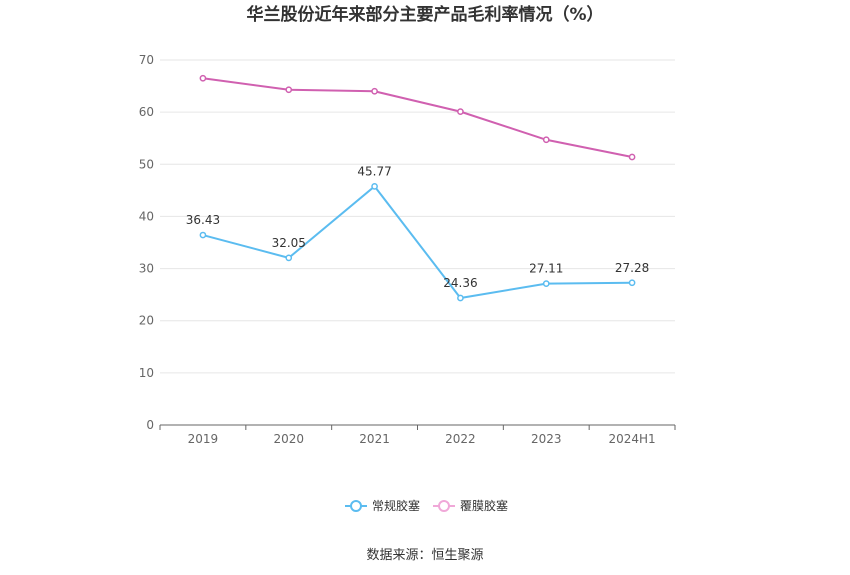 This screenshot has height=575, width=850. I want to click on y-tick-label: 70, so click(146, 60).